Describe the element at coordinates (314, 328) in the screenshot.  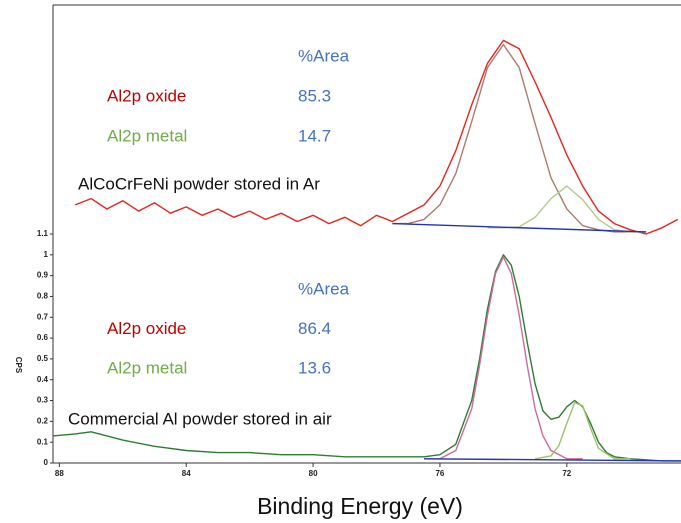
I see `area-value: 86.4` at that location.